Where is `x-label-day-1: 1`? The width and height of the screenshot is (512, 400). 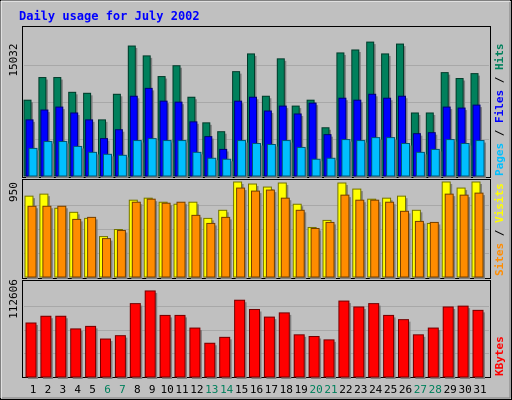 x-label-day-1: 1 is located at coordinates (33, 389).